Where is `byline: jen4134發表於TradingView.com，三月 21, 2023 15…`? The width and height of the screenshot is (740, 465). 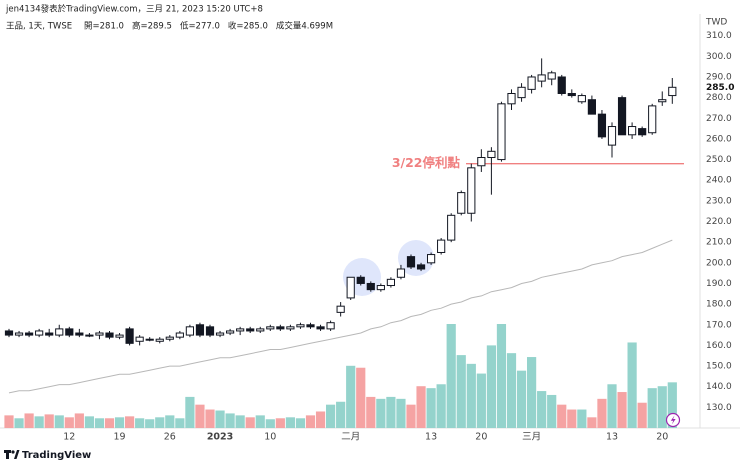 byline: jen4134發表於TradingView.com，三月 21, 2023 15… is located at coordinates (134, 9).